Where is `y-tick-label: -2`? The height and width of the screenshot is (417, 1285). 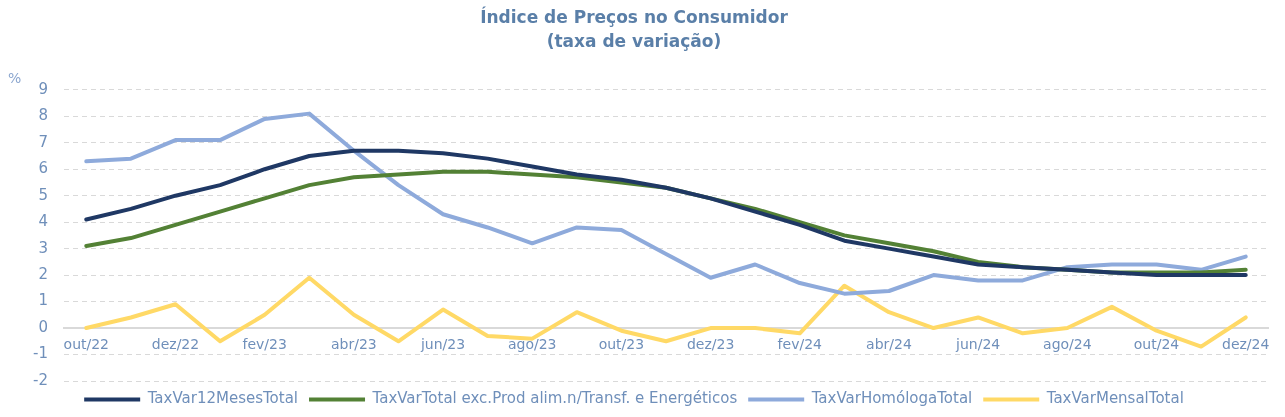
y-tick-label: -2 is located at coordinates (40, 379).